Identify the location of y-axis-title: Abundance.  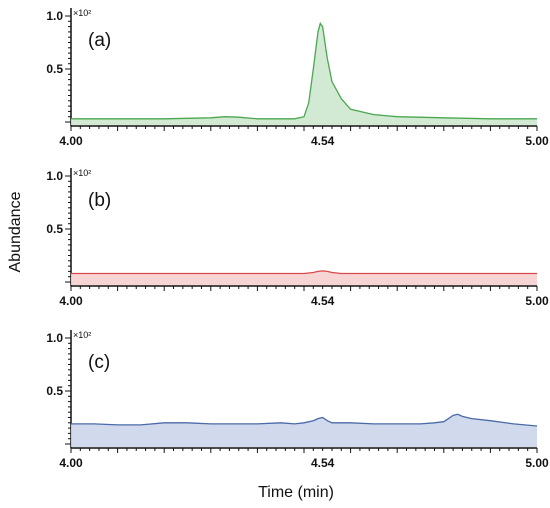
(15, 231).